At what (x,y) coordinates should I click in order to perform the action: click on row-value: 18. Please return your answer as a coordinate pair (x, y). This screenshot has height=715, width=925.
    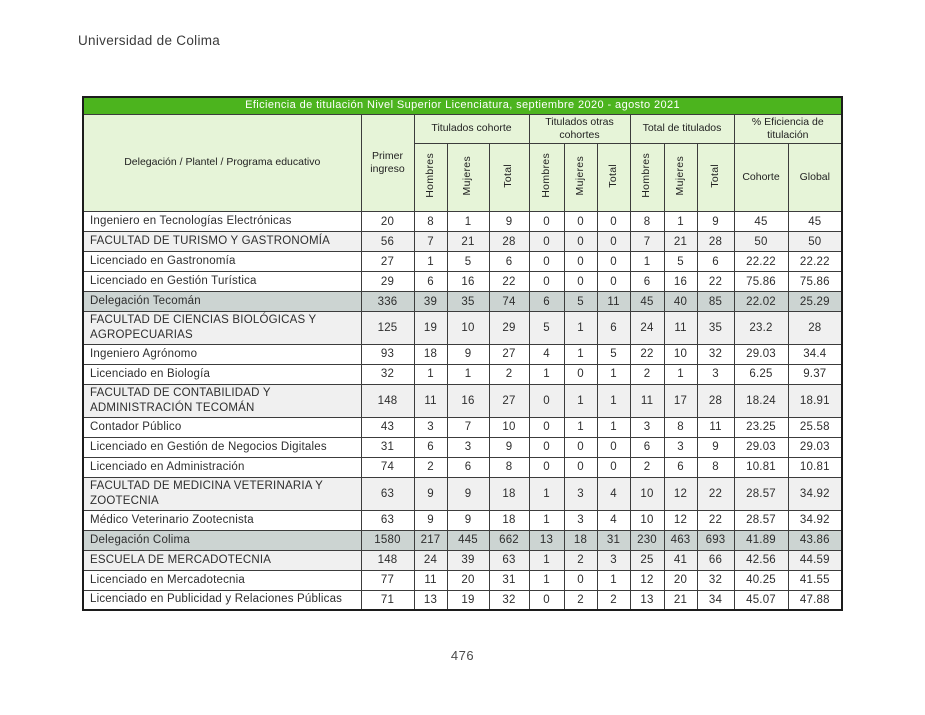
    Looking at the image, I should click on (430, 354).